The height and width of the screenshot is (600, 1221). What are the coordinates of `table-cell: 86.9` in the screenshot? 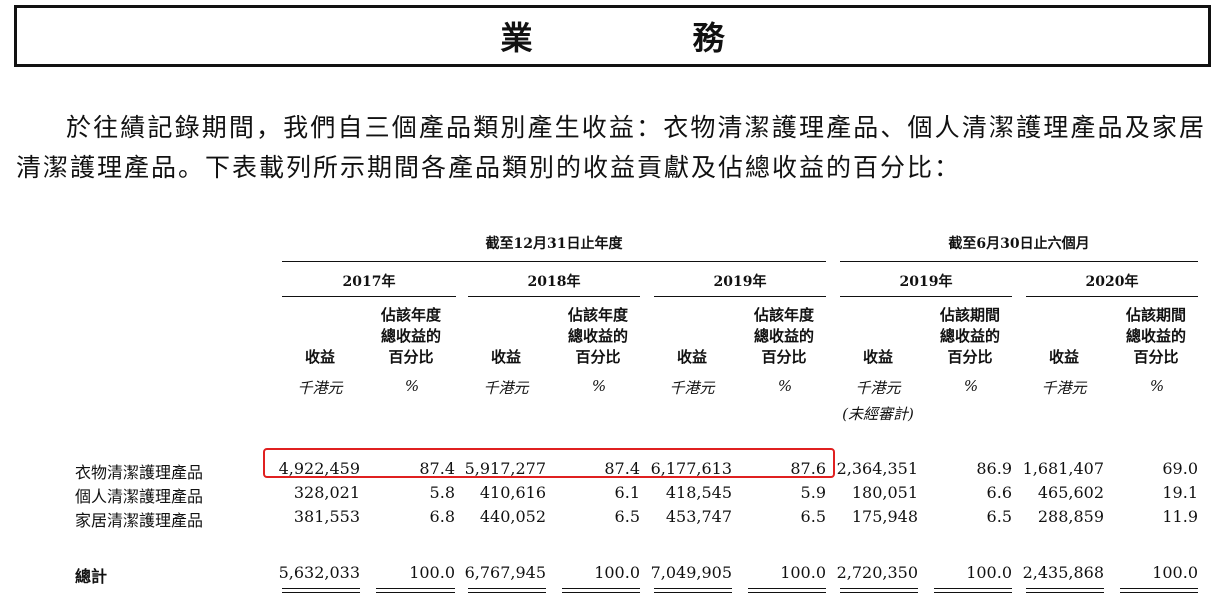 It's located at (994, 468).